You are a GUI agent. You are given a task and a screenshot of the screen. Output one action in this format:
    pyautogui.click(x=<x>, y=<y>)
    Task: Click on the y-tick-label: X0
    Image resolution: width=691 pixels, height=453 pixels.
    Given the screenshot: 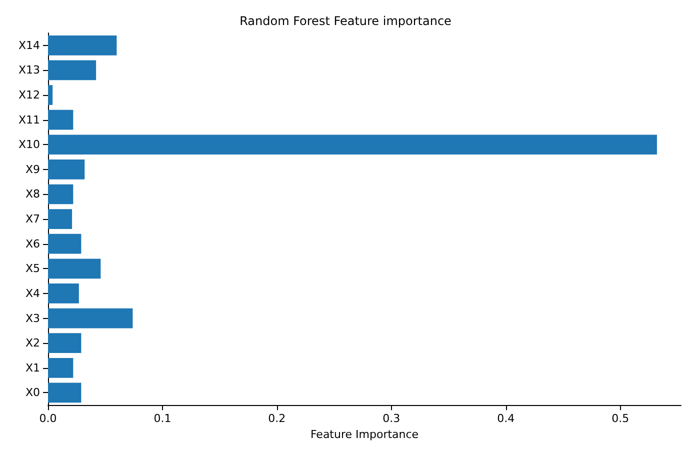 What is the action you would take?
    pyautogui.click(x=32, y=393)
    